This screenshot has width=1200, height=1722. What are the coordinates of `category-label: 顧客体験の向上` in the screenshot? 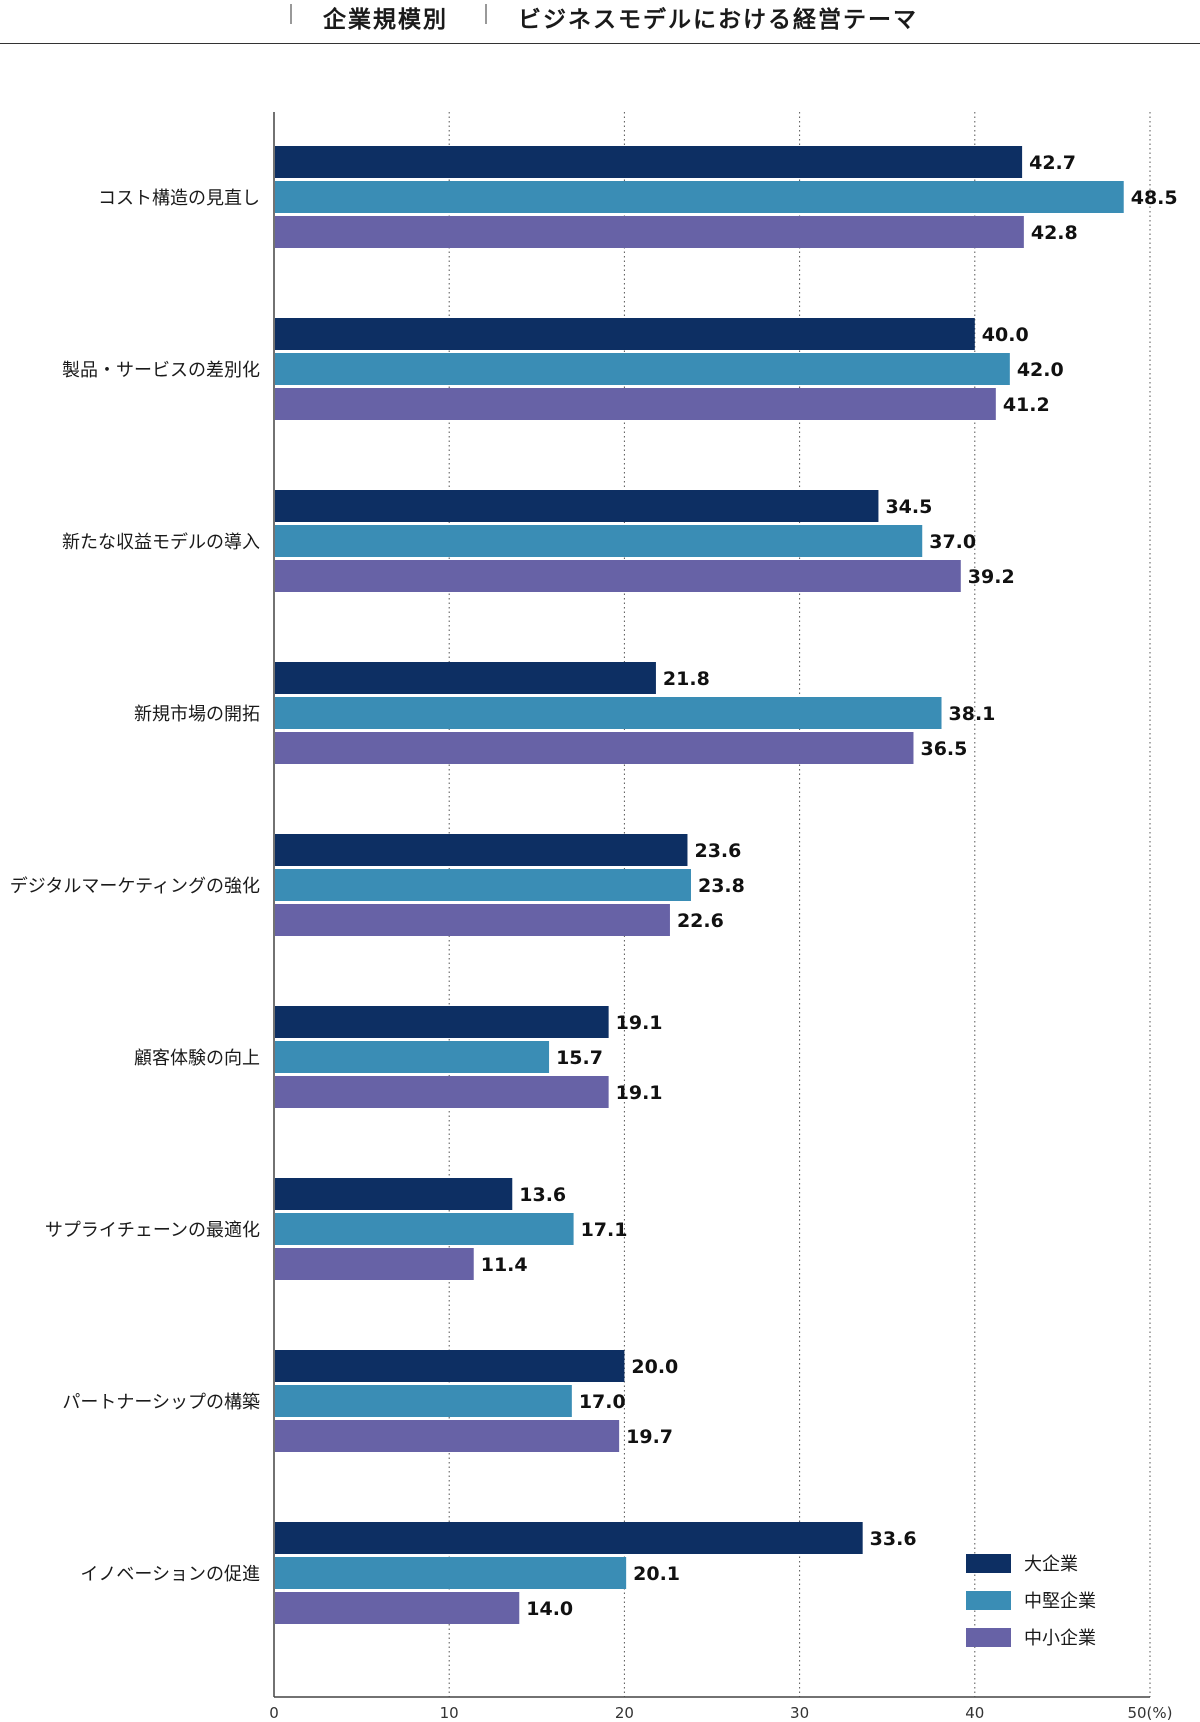 It's located at (197, 1058).